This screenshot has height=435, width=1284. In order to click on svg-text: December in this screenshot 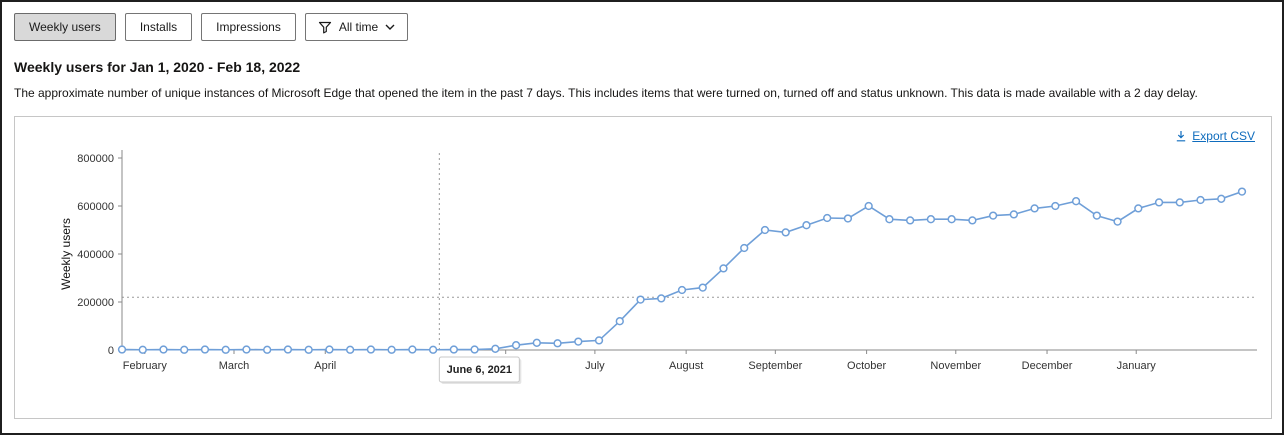, I will do `click(1047, 366)`.